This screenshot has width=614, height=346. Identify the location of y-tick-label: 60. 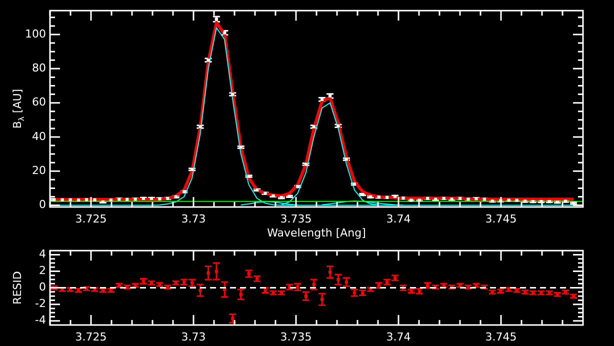
(39, 102).